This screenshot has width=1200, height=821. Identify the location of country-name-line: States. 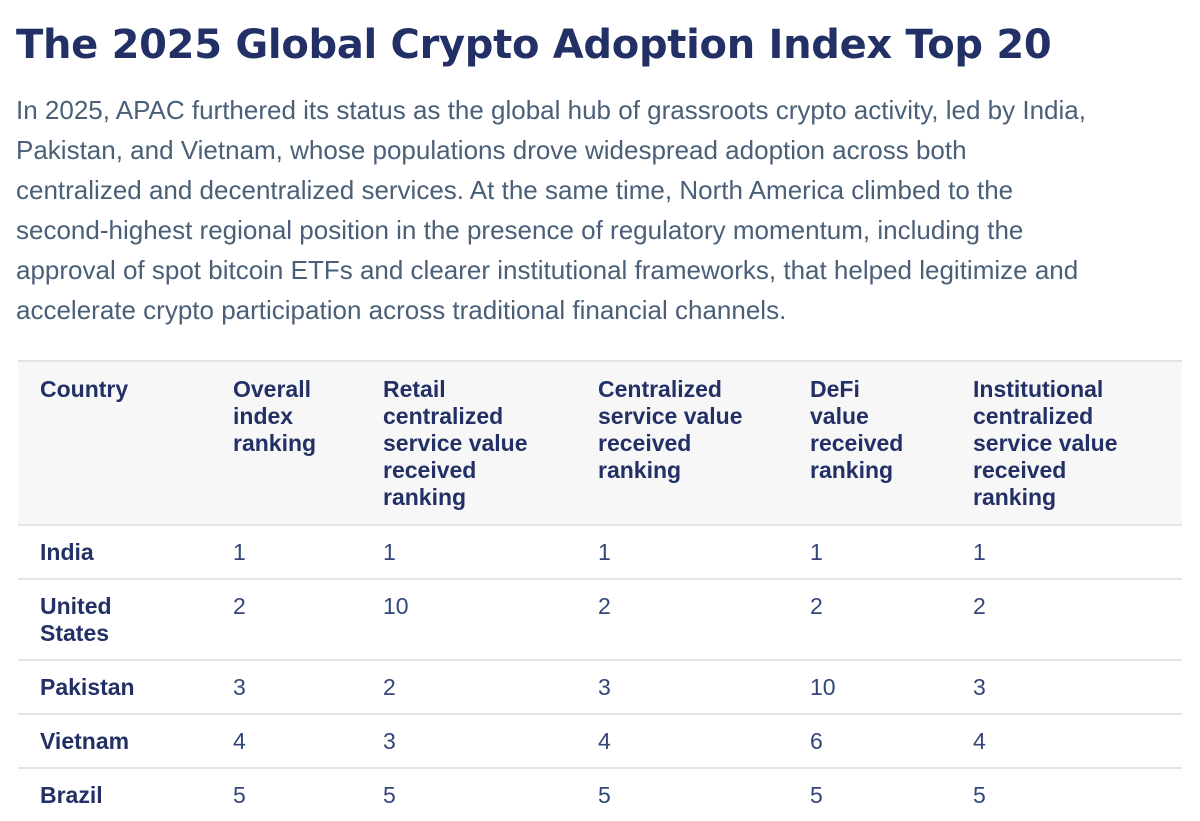
(75, 633).